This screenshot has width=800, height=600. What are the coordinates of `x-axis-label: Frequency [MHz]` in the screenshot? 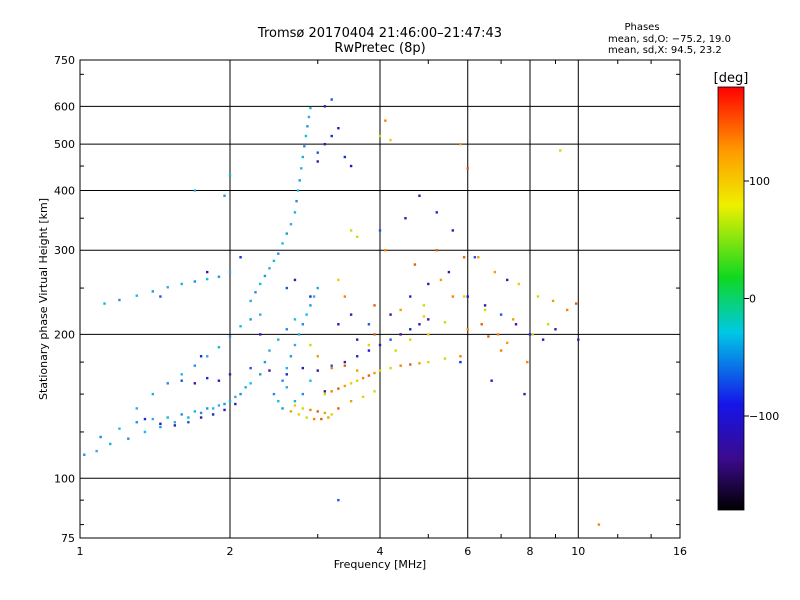 It's located at (380, 564).